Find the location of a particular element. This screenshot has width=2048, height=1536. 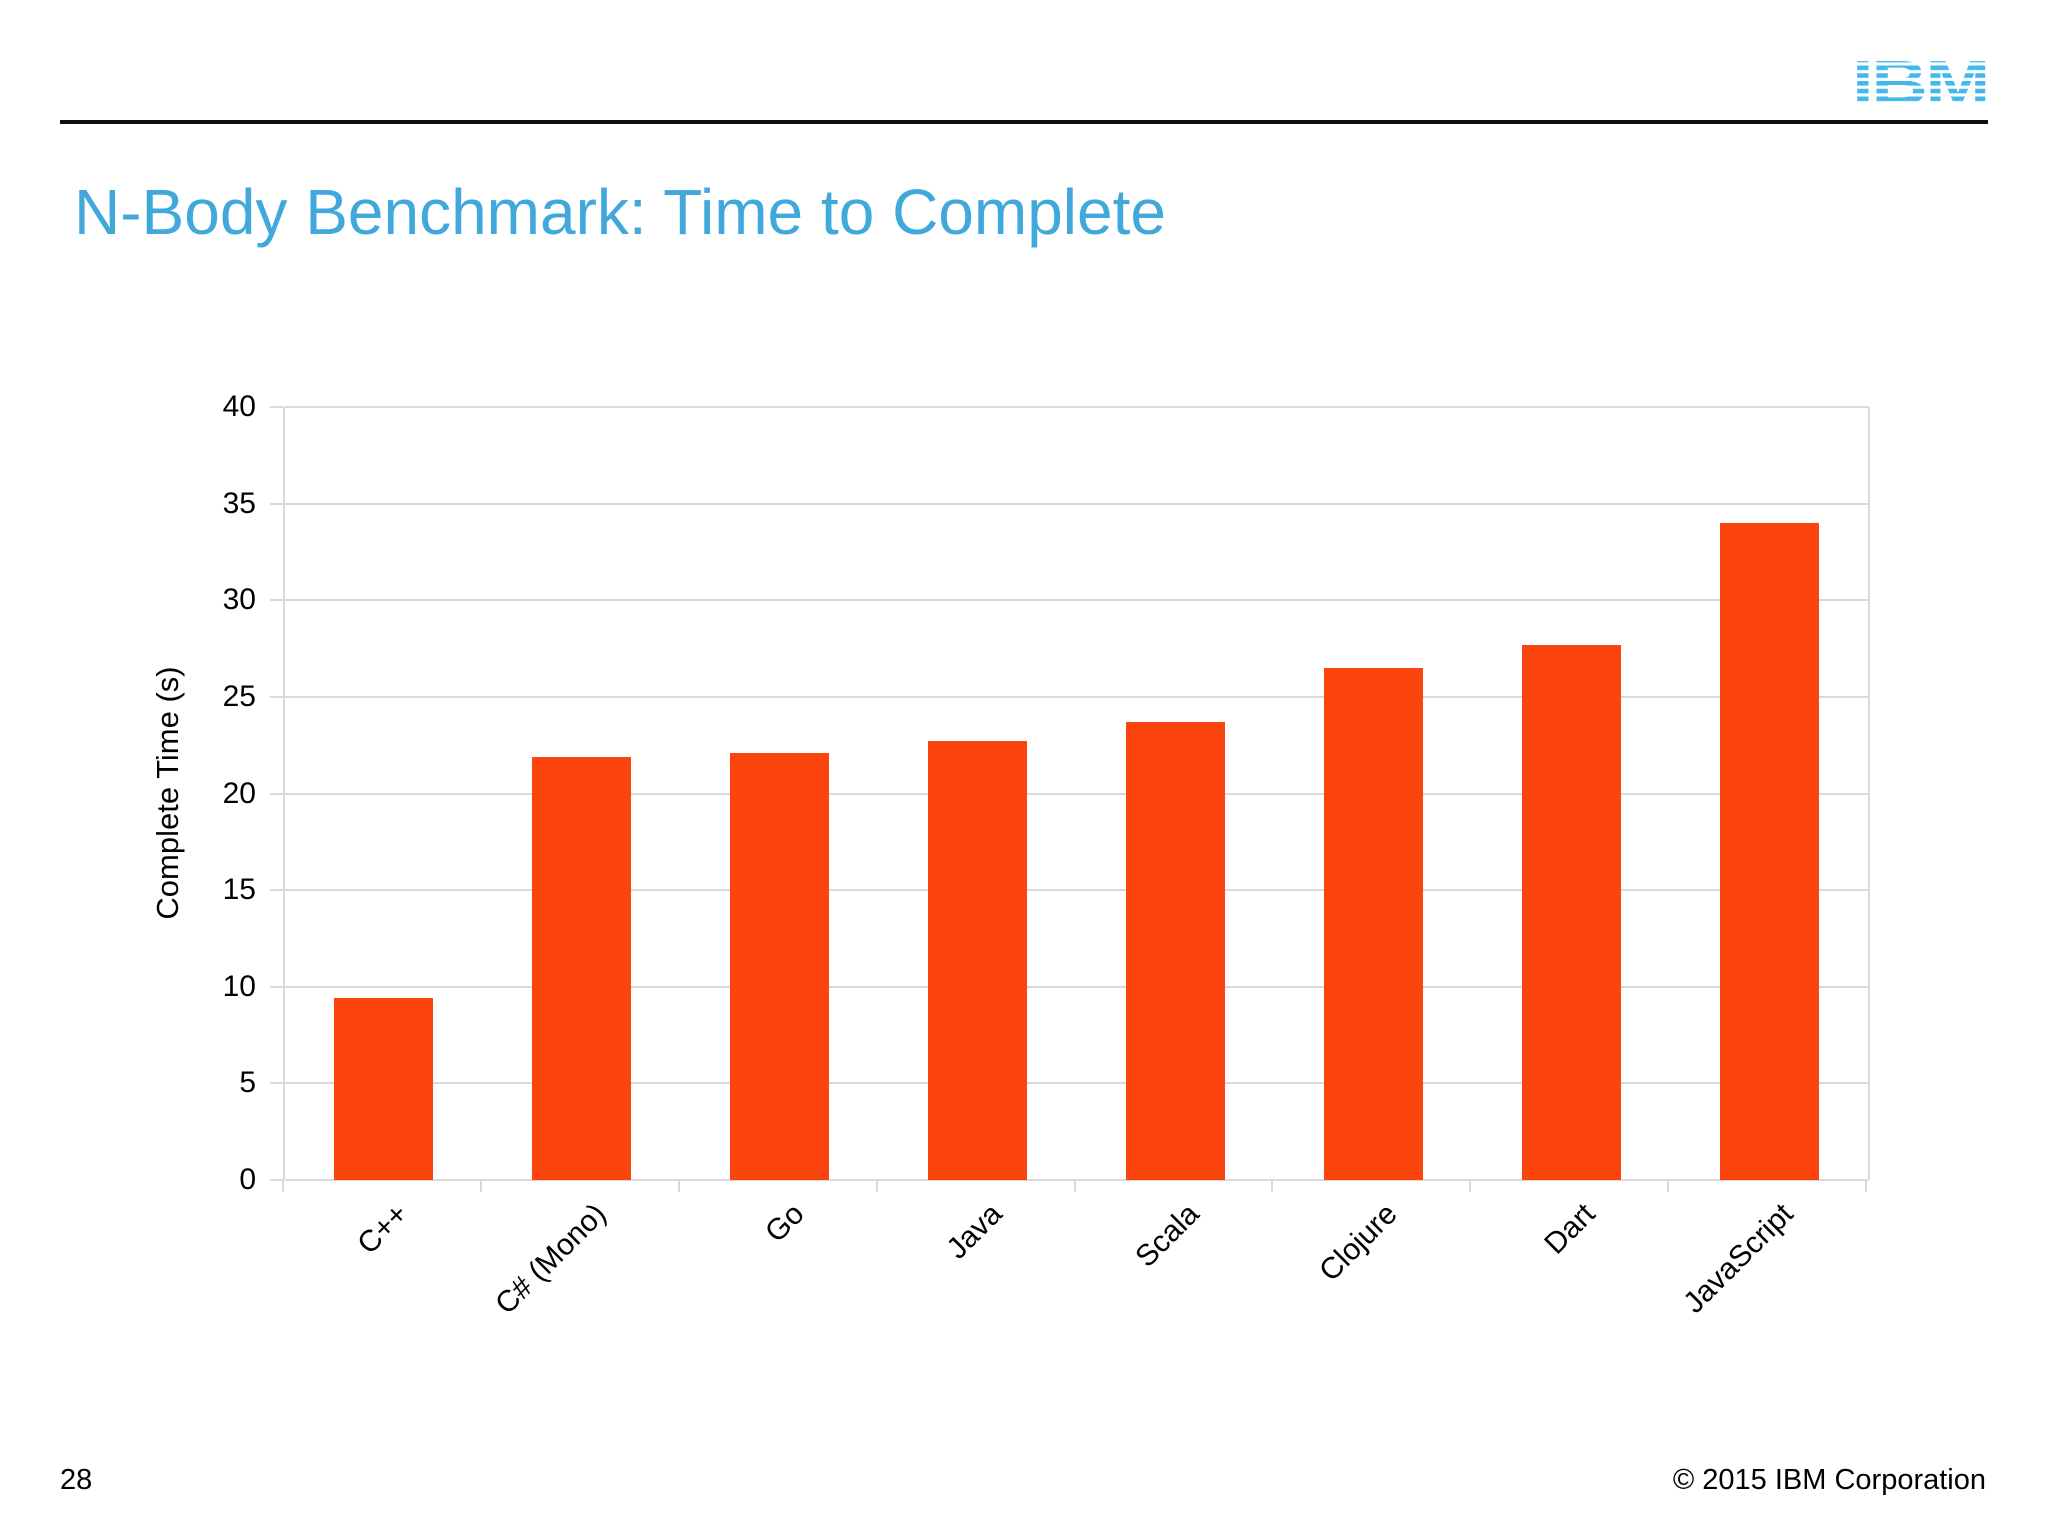

y-axis-tick-label: 5 is located at coordinates (247, 1083).